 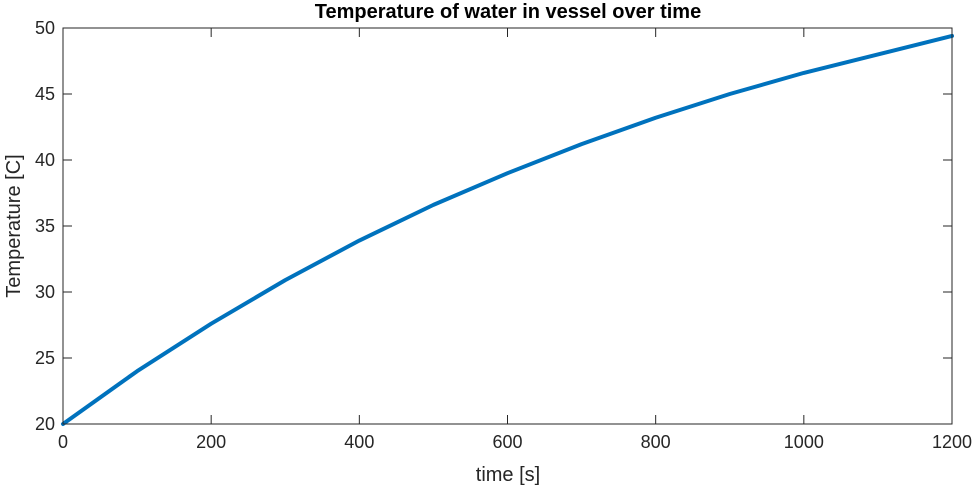 I want to click on x-tick-label: 800, so click(x=656, y=442).